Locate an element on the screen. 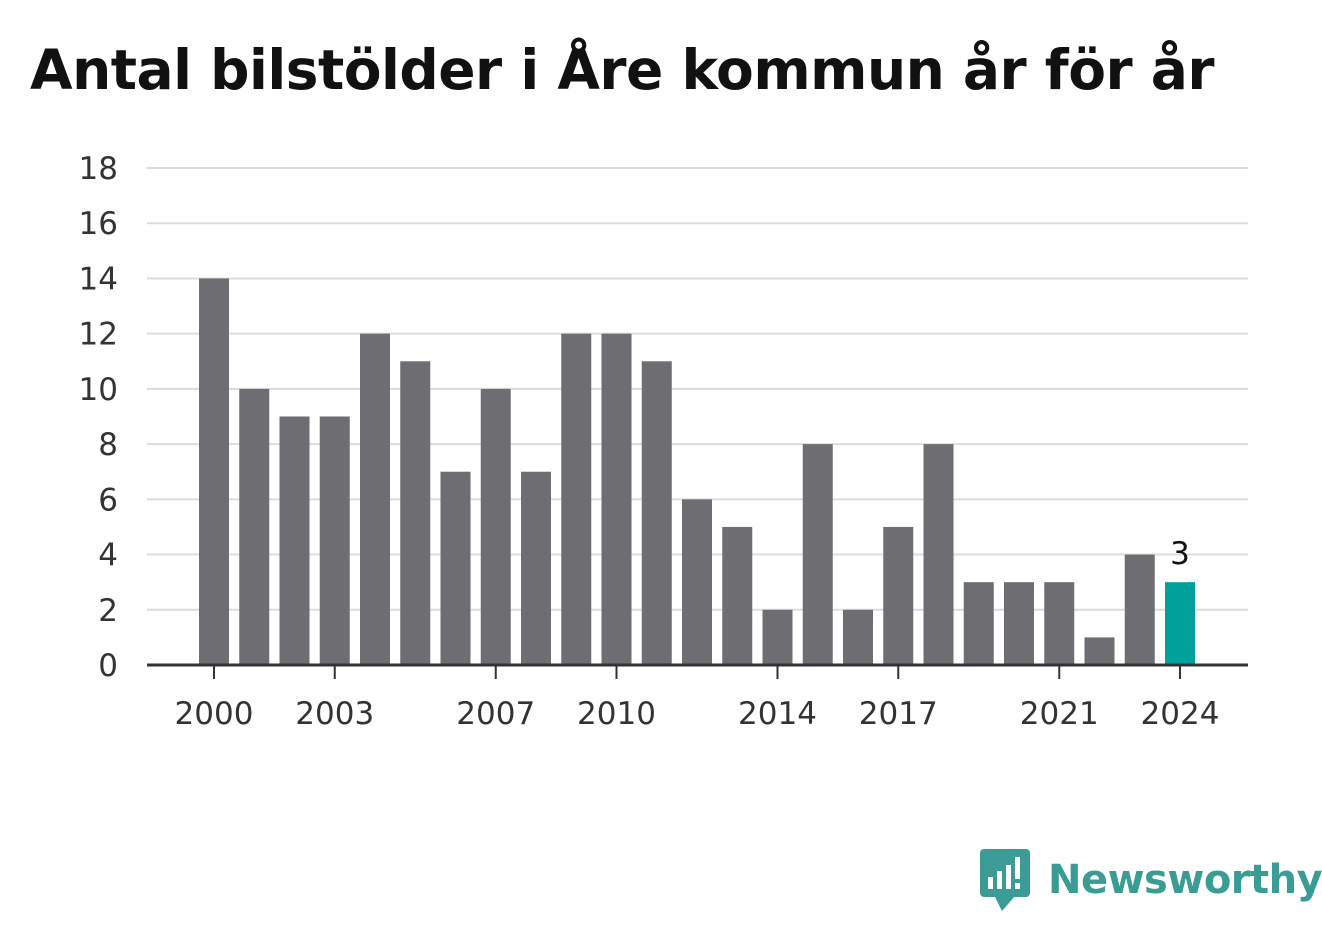 The width and height of the screenshot is (1322, 939). x-tick-label: 2000 is located at coordinates (214, 714).